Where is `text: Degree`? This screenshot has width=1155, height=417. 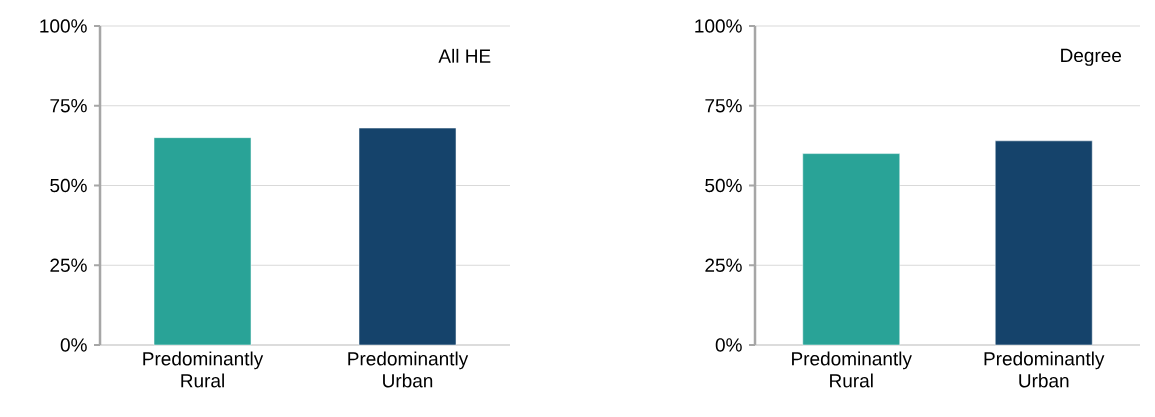
text: Degree is located at coordinates (1091, 57).